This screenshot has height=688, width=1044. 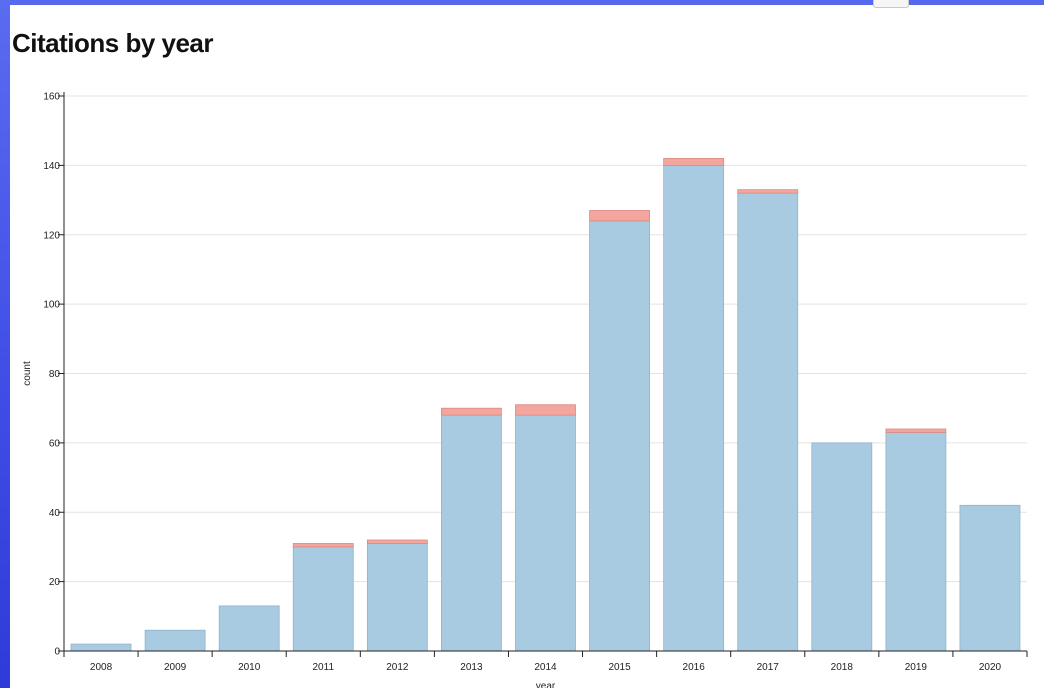 I want to click on x-tick-label: 2018, so click(x=842, y=667).